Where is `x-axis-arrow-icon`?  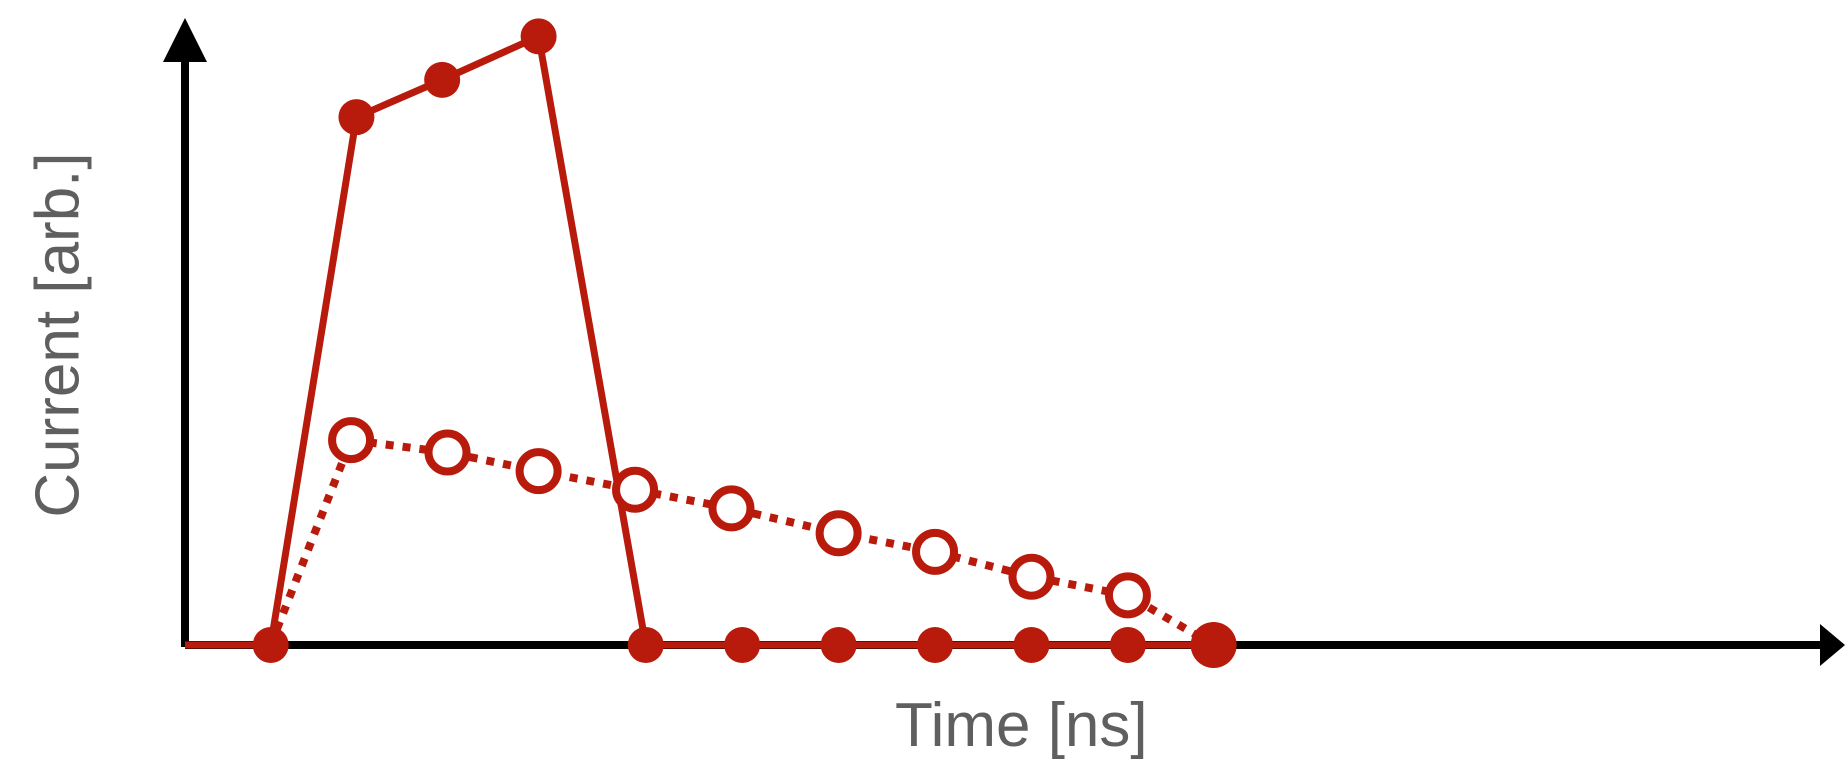 x-axis-arrow-icon is located at coordinates (1832, 645).